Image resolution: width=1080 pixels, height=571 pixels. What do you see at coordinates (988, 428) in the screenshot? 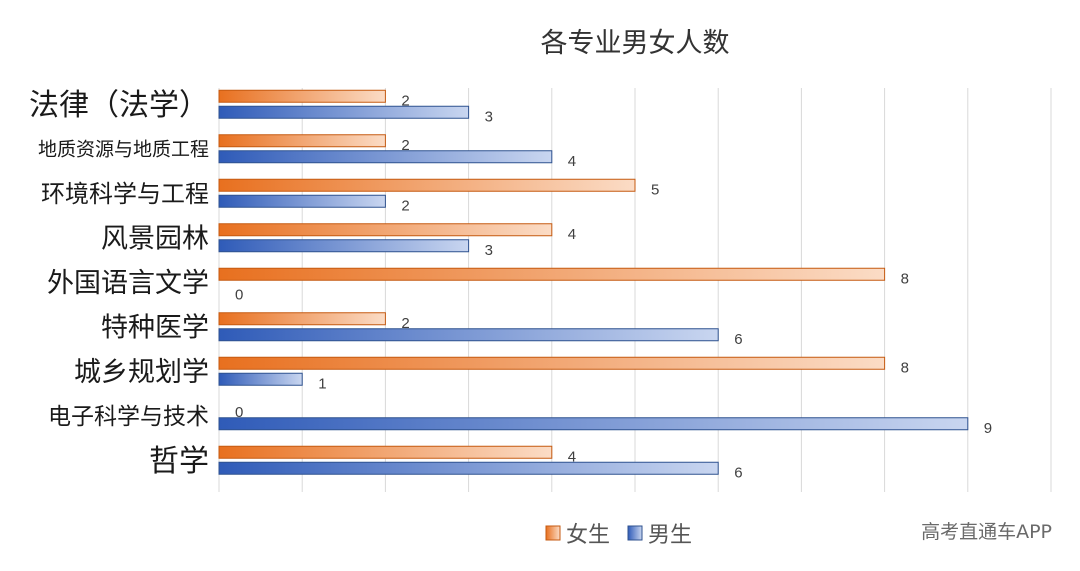
I see `data-label: 9` at bounding box center [988, 428].